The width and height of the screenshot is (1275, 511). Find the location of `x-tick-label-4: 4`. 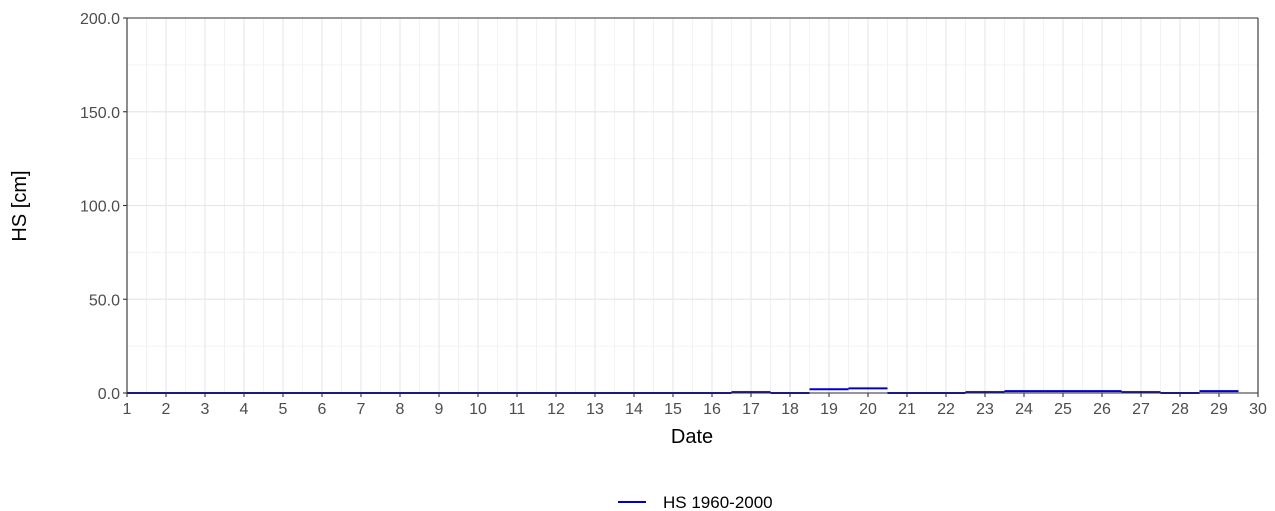

x-tick-label-4: 4 is located at coordinates (244, 409).